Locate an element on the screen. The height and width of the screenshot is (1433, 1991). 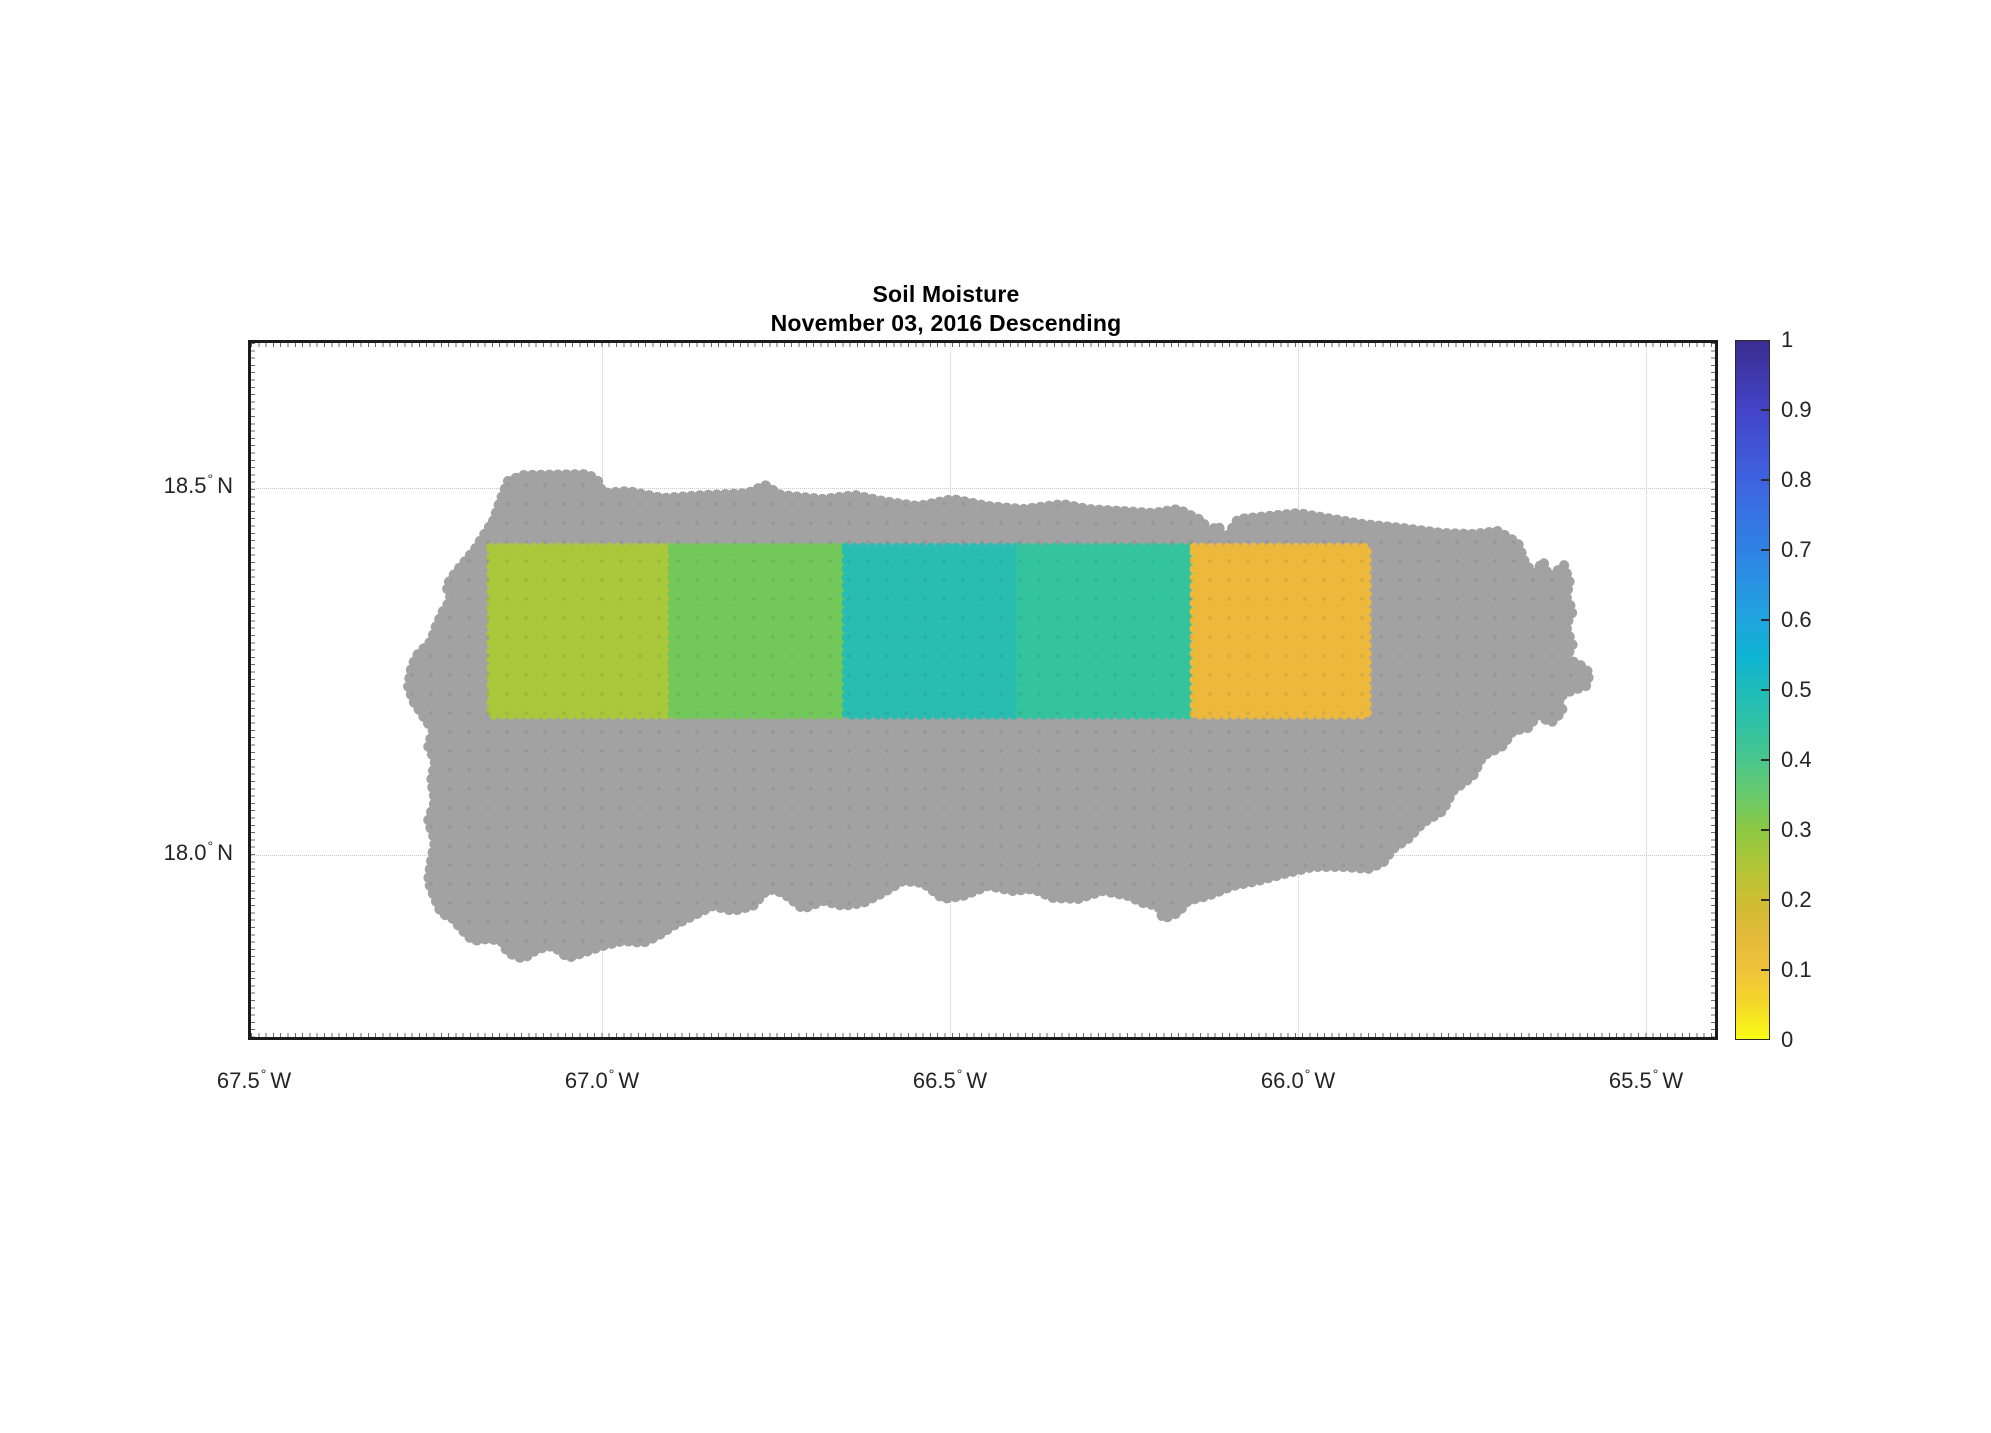
colorbar-tick-0.3 is located at coordinates (1765, 830).